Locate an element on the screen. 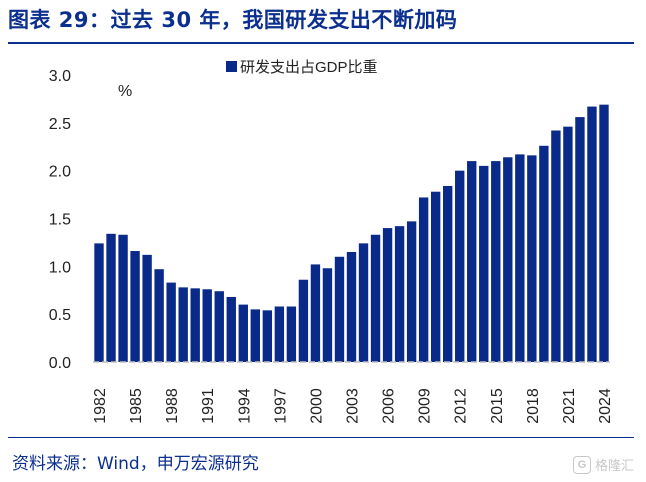  legend: 研发支出占GDP比重 is located at coordinates (302, 67).